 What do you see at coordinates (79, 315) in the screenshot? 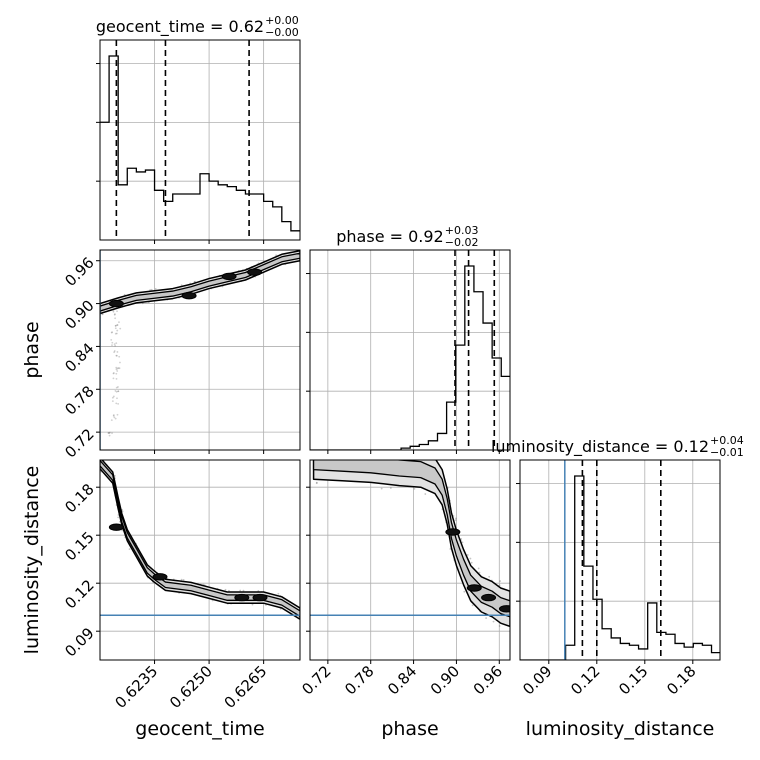
I see `y-tick-label-phase: 0.90` at bounding box center [79, 315].